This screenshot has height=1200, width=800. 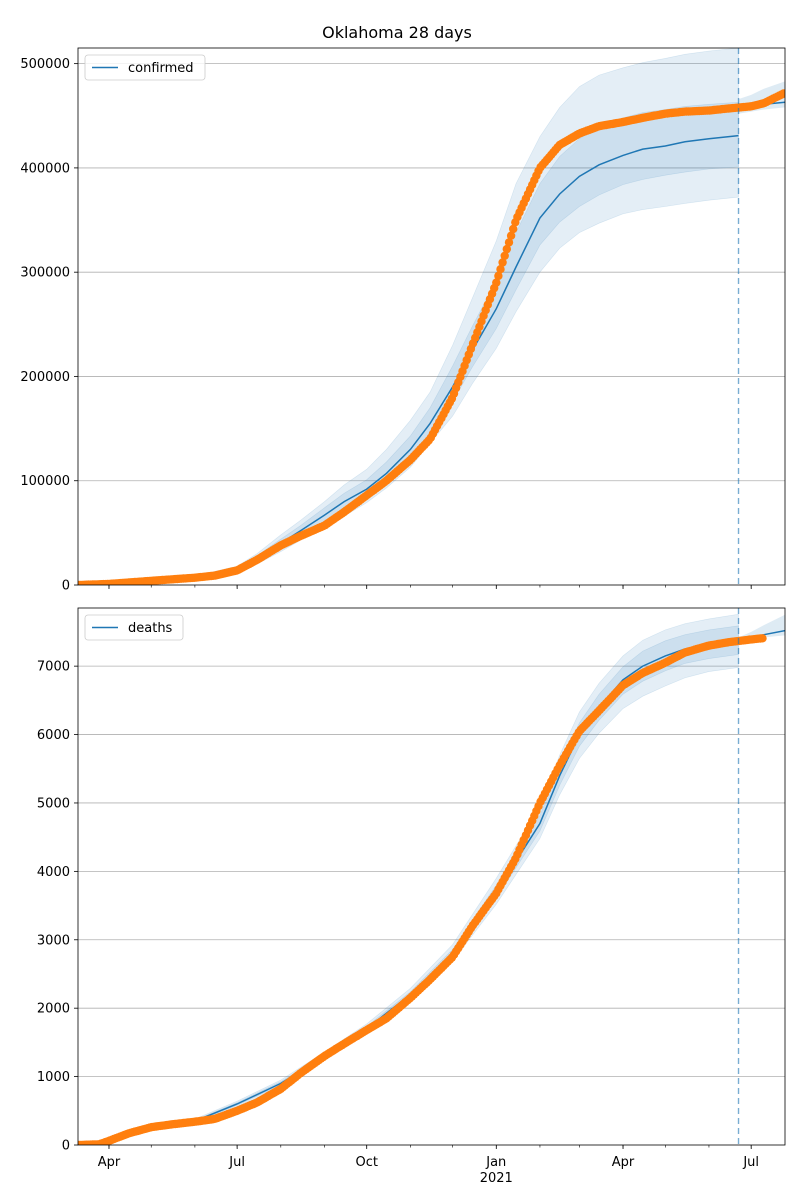 What do you see at coordinates (53, 1009) in the screenshot?
I see `y-tick-label: 2000` at bounding box center [53, 1009].